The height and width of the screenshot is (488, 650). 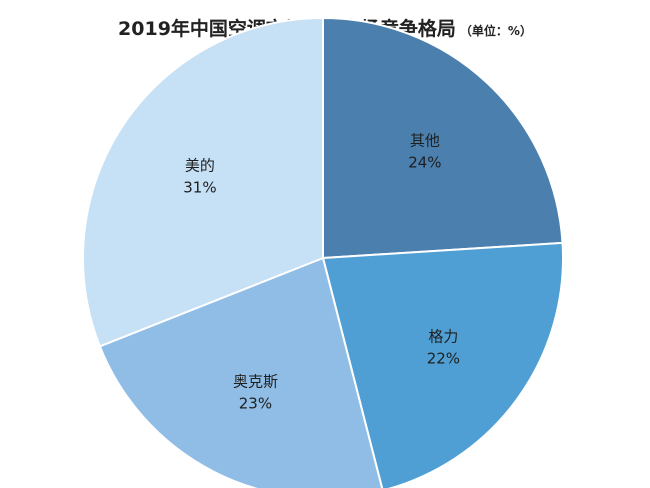 What do you see at coordinates (443, 358) in the screenshot?
I see `slice-value-label: 22%` at bounding box center [443, 358].